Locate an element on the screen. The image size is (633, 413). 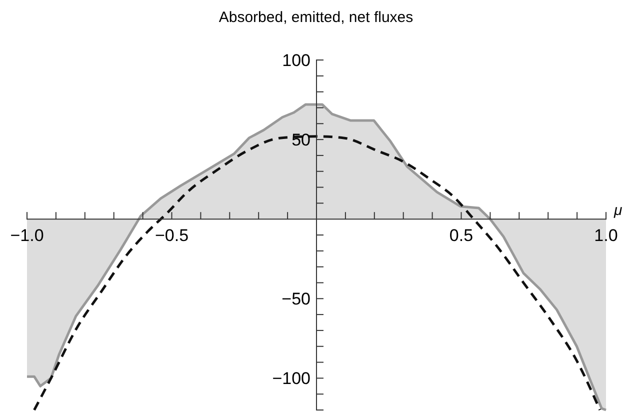
x-tick-label: 0.5 is located at coordinates (461, 236).